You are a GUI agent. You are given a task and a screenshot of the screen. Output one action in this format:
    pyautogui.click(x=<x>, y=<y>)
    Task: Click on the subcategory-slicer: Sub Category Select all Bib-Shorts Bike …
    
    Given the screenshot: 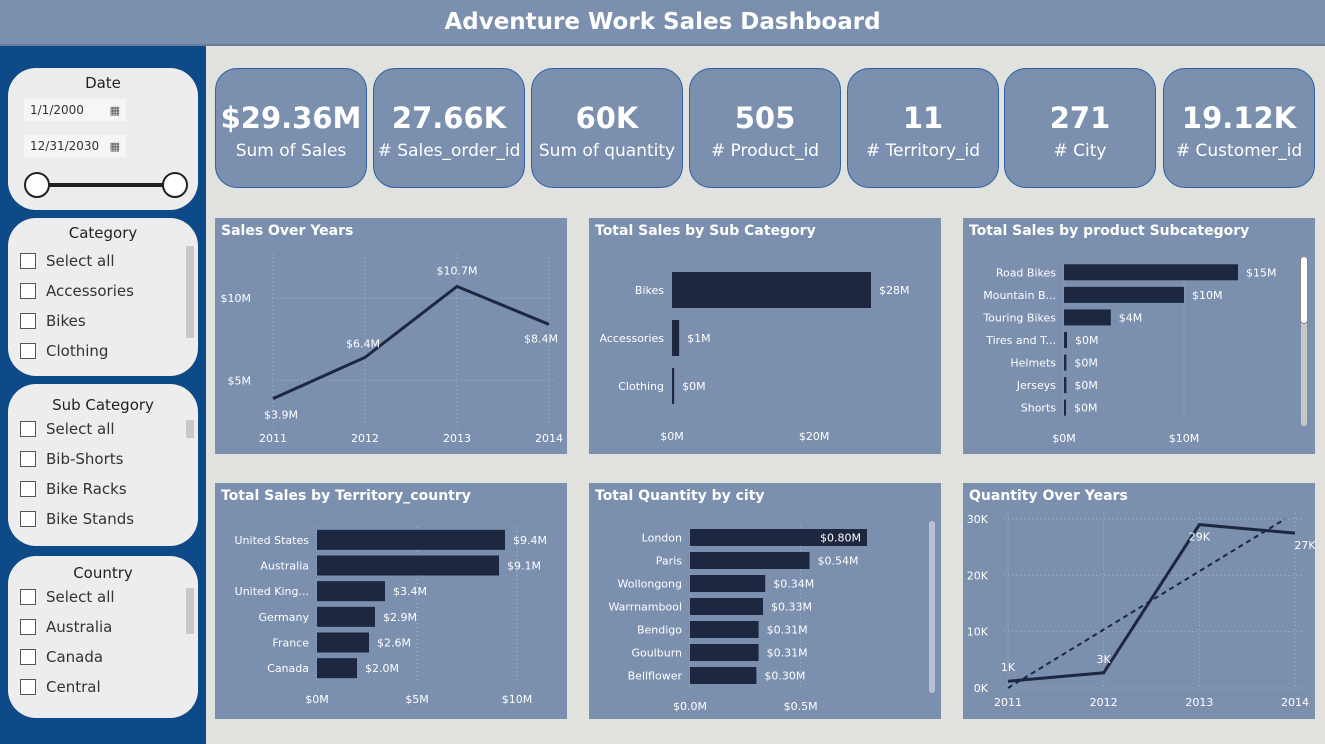 What is the action you would take?
    pyautogui.click(x=103, y=465)
    